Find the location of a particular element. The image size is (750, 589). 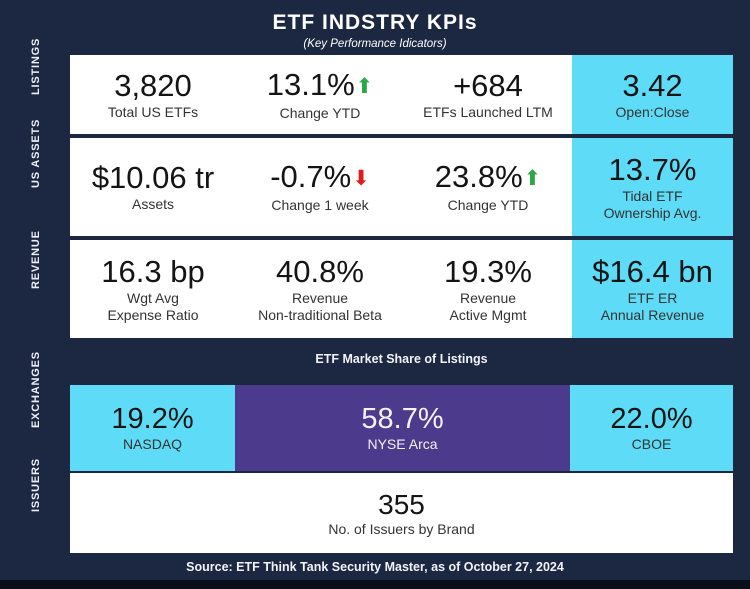

kpi-label: Revenue Non-traditional Beta is located at coordinates (320, 306).